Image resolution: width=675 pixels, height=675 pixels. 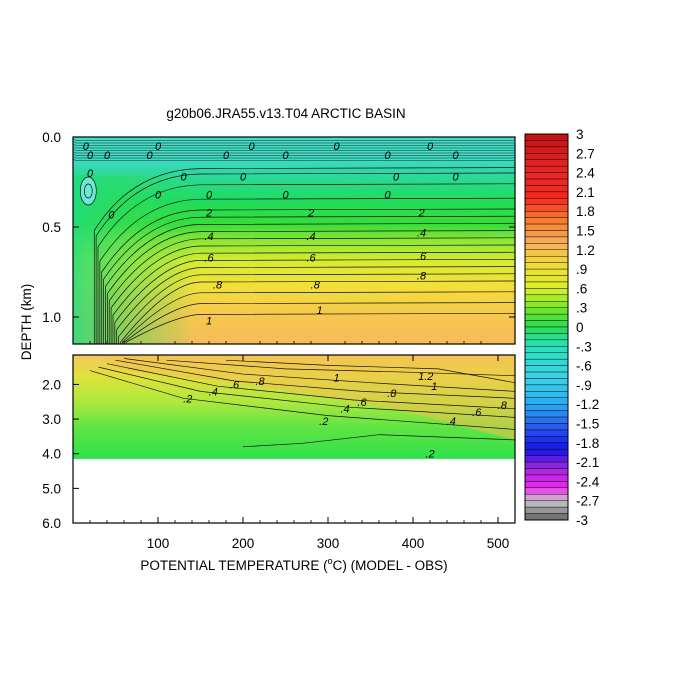 I want to click on x-tick-label: 100, so click(x=158, y=543).